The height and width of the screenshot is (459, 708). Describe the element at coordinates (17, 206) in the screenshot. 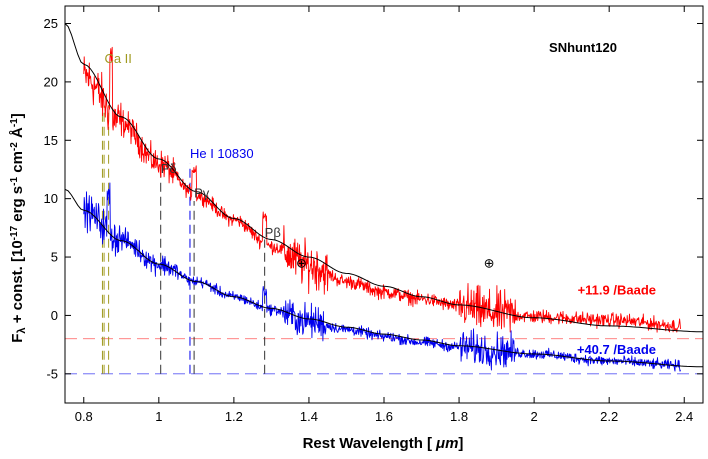

I see `y-axis-title-mid: erg s` at that location.